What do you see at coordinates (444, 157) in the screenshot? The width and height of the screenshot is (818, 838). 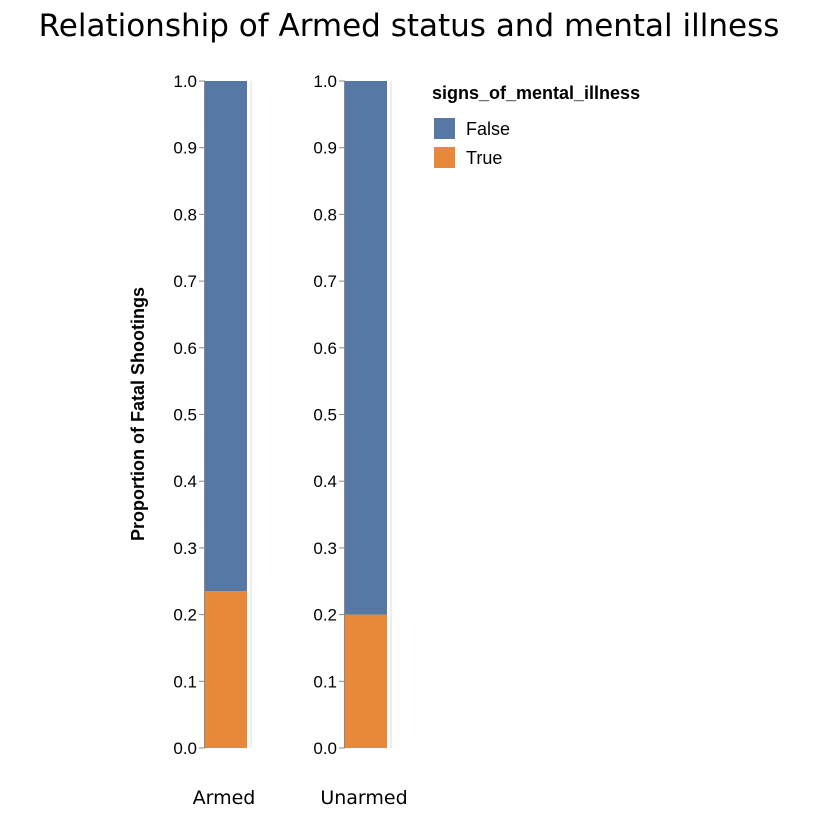 I see `legend-swatch-true` at bounding box center [444, 157].